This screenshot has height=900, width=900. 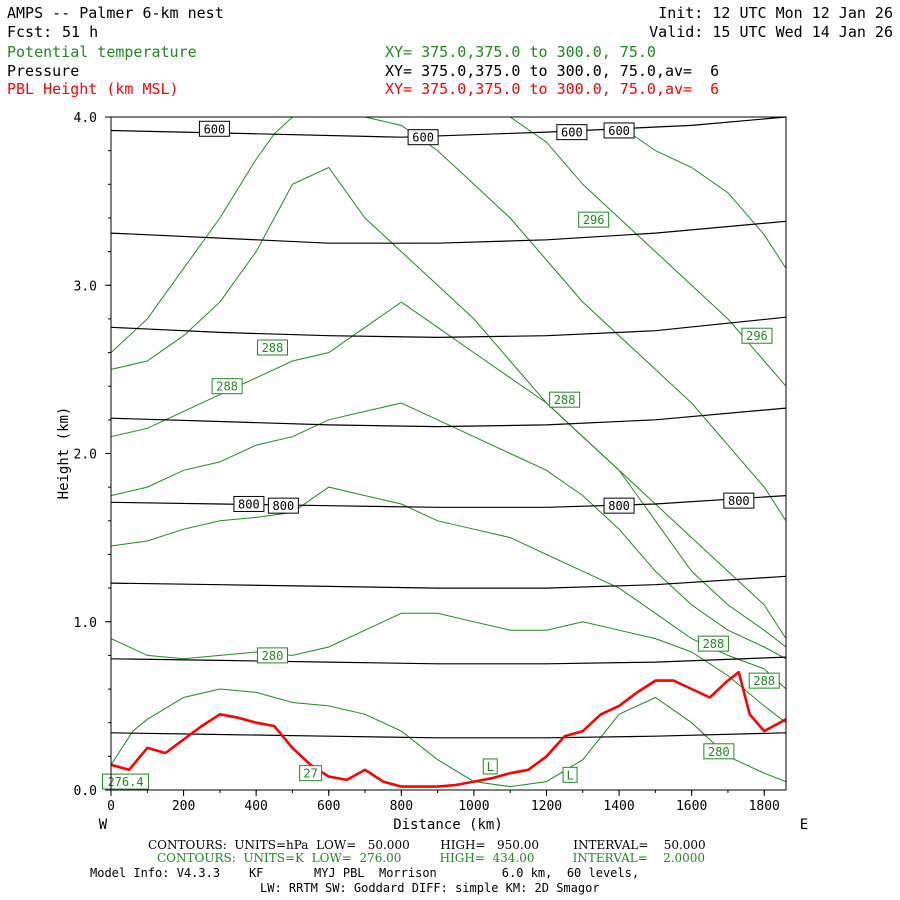 What do you see at coordinates (85, 118) in the screenshot?
I see `y-tick-label: 4.0` at bounding box center [85, 118].